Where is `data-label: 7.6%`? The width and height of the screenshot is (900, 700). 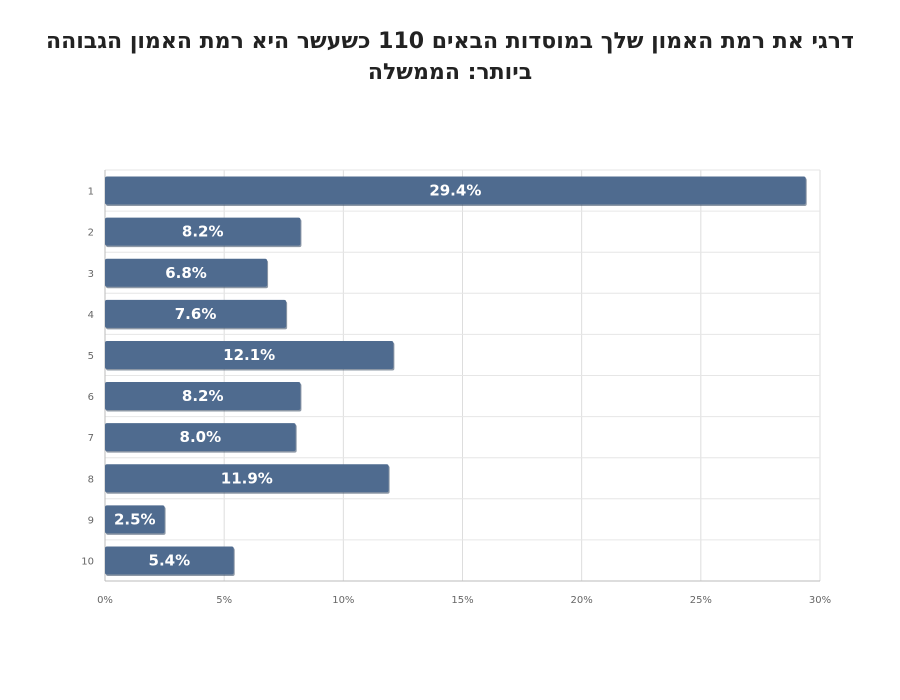
data-label: 7.6% is located at coordinates (196, 314).